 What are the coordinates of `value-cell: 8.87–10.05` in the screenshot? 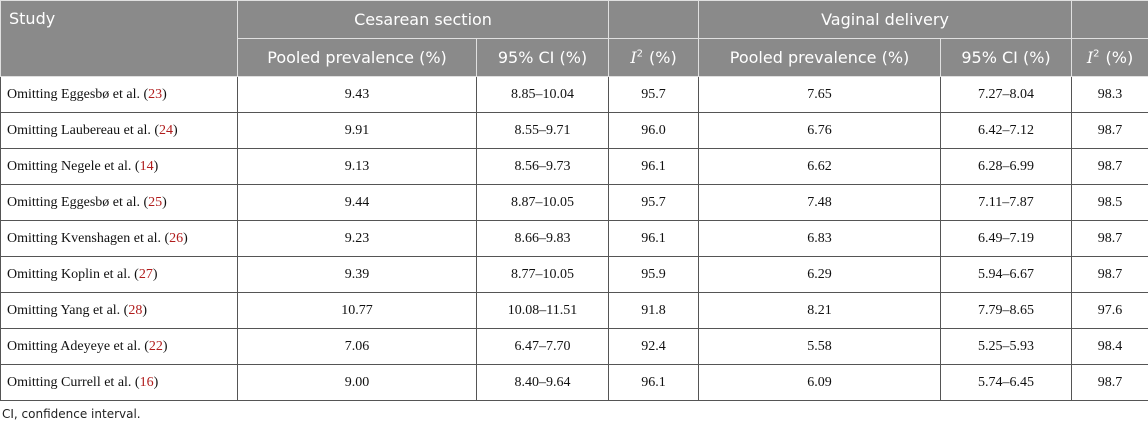 It's located at (542, 202).